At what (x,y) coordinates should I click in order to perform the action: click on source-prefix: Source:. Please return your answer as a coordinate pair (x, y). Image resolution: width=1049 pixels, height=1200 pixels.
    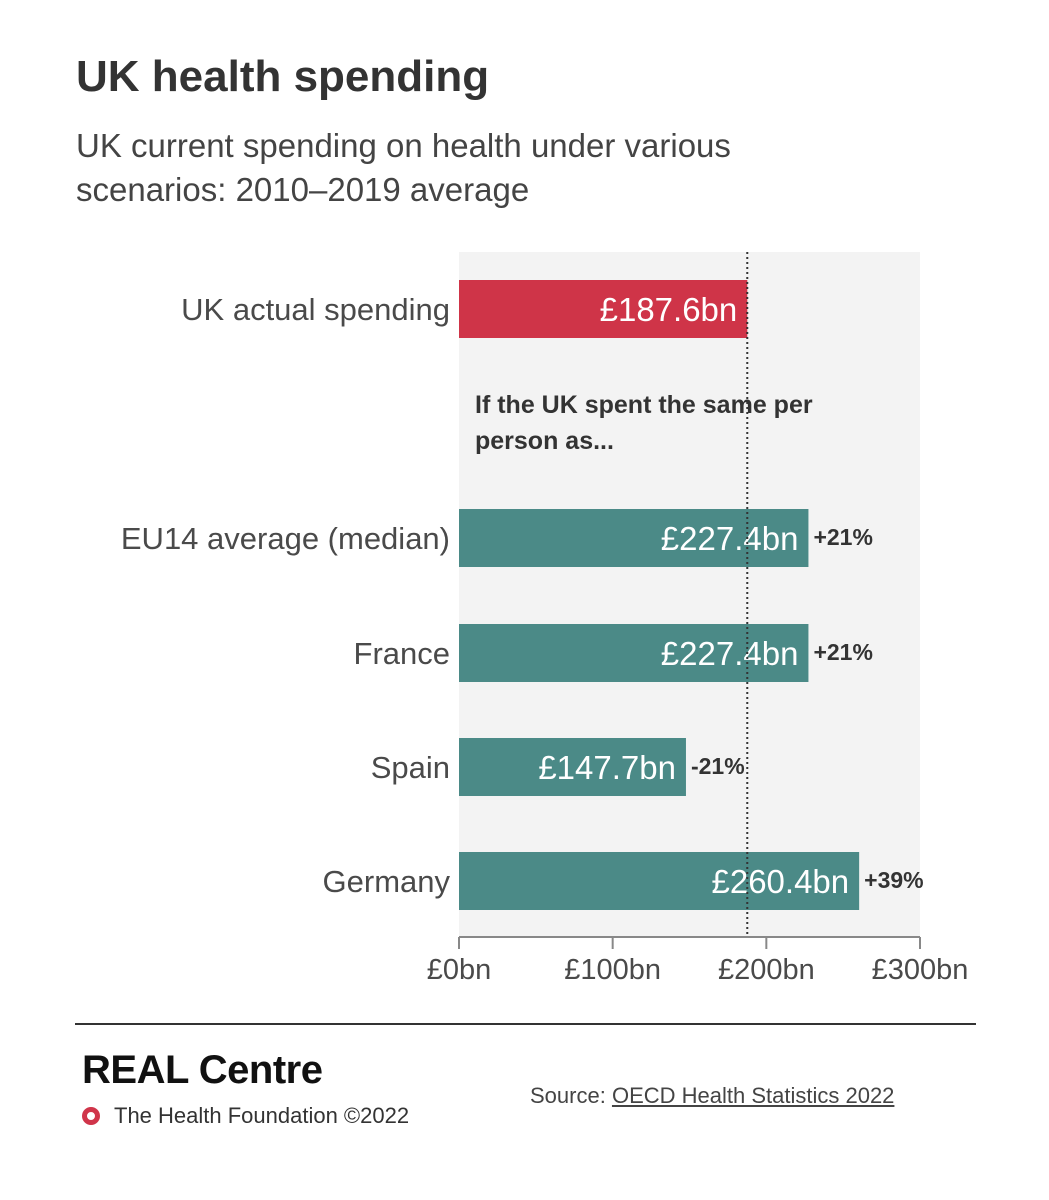
    Looking at the image, I should click on (568, 1095).